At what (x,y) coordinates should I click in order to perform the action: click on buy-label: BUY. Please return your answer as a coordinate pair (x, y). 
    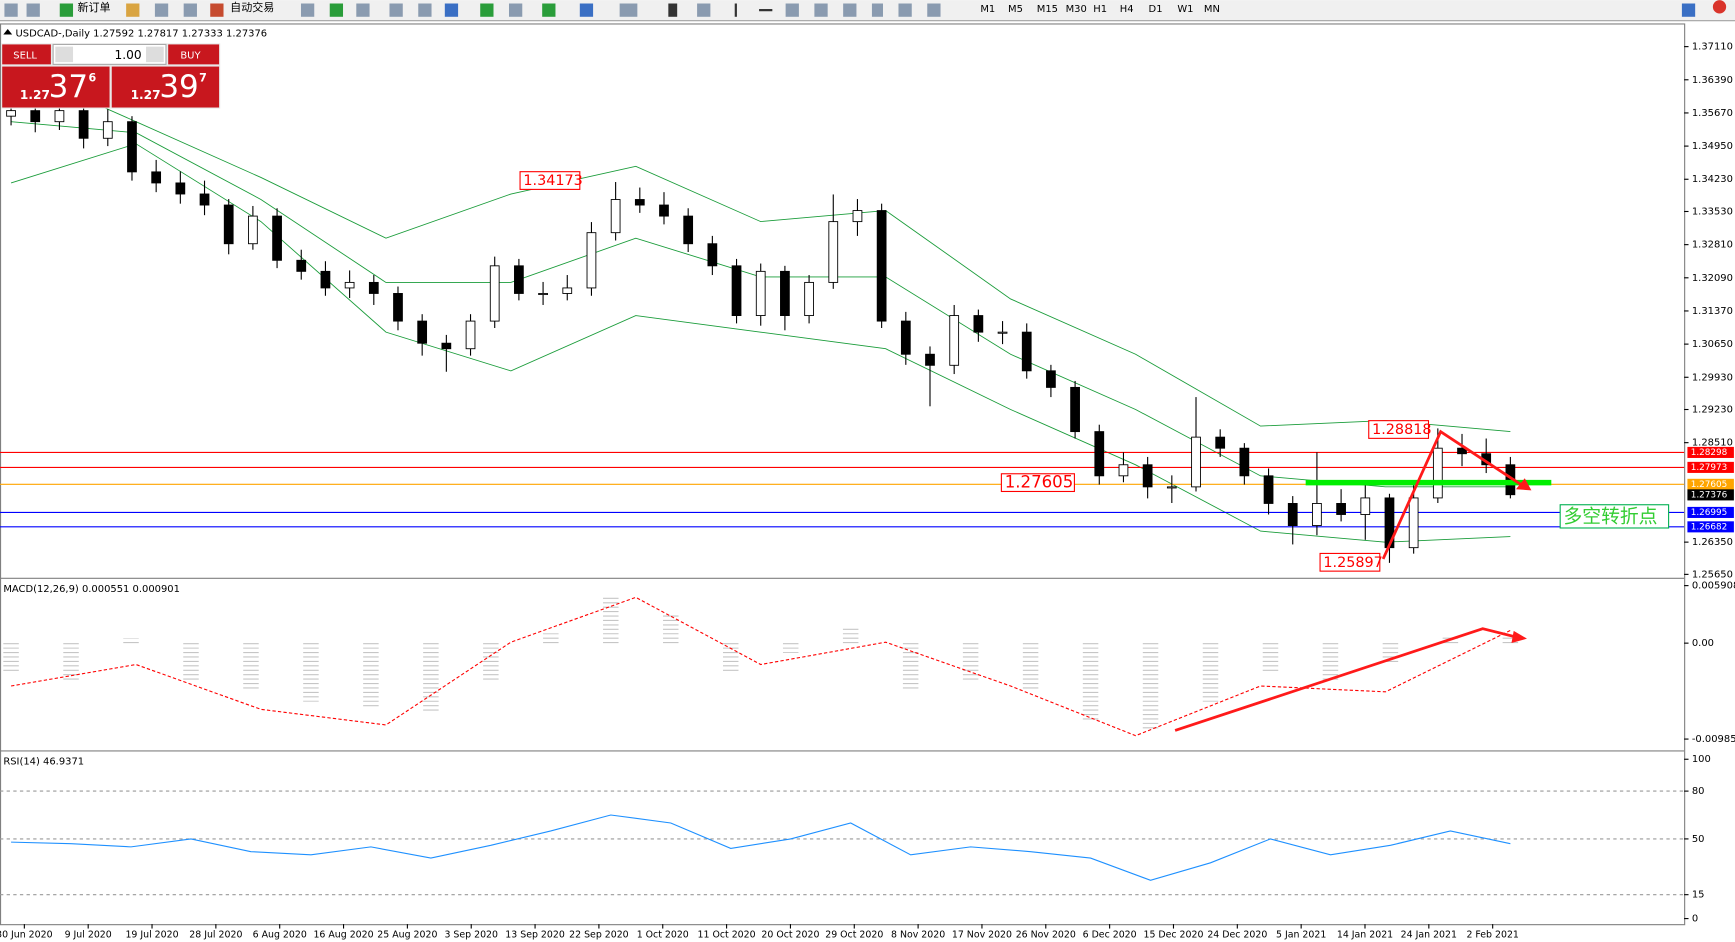
    Looking at the image, I should click on (190, 56).